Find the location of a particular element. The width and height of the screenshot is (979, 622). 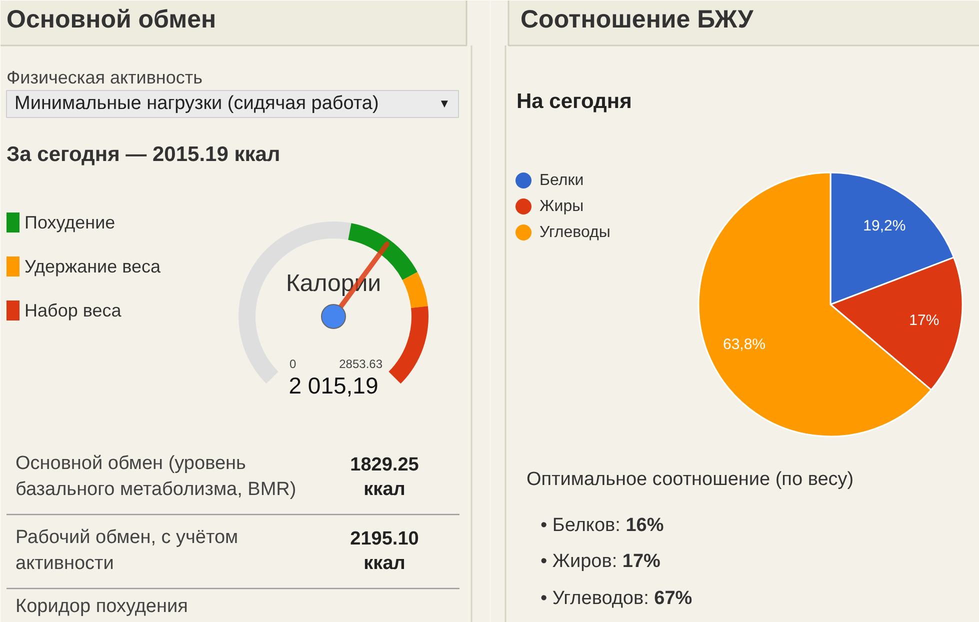

data-label: 63,8% is located at coordinates (744, 344).